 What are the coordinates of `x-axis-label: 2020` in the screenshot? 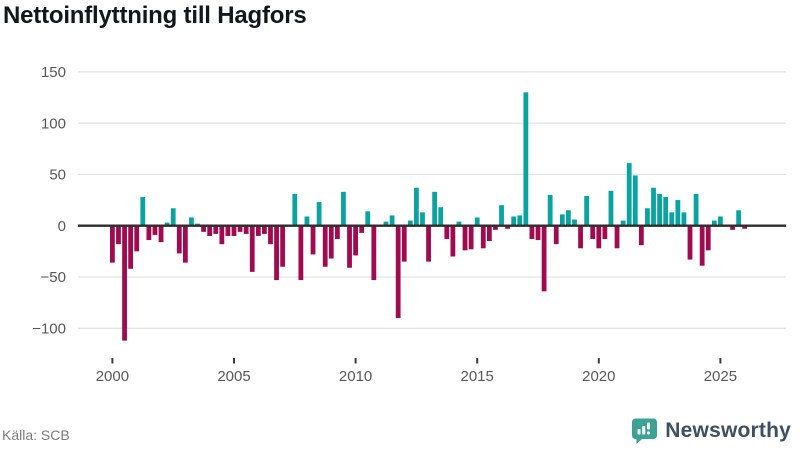 It's located at (598, 376).